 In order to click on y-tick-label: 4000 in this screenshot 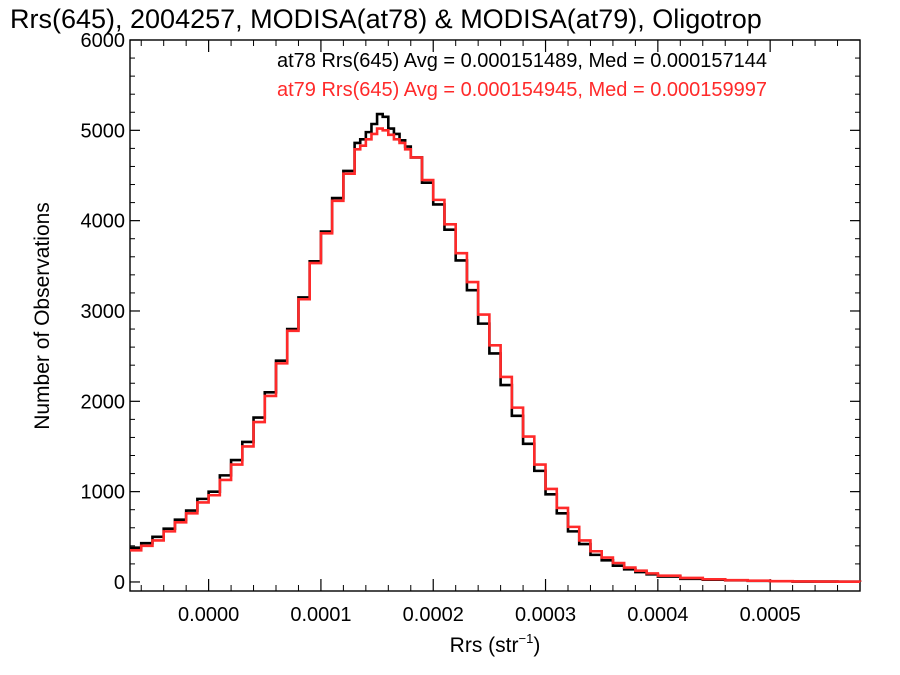, I will do `click(103, 222)`.